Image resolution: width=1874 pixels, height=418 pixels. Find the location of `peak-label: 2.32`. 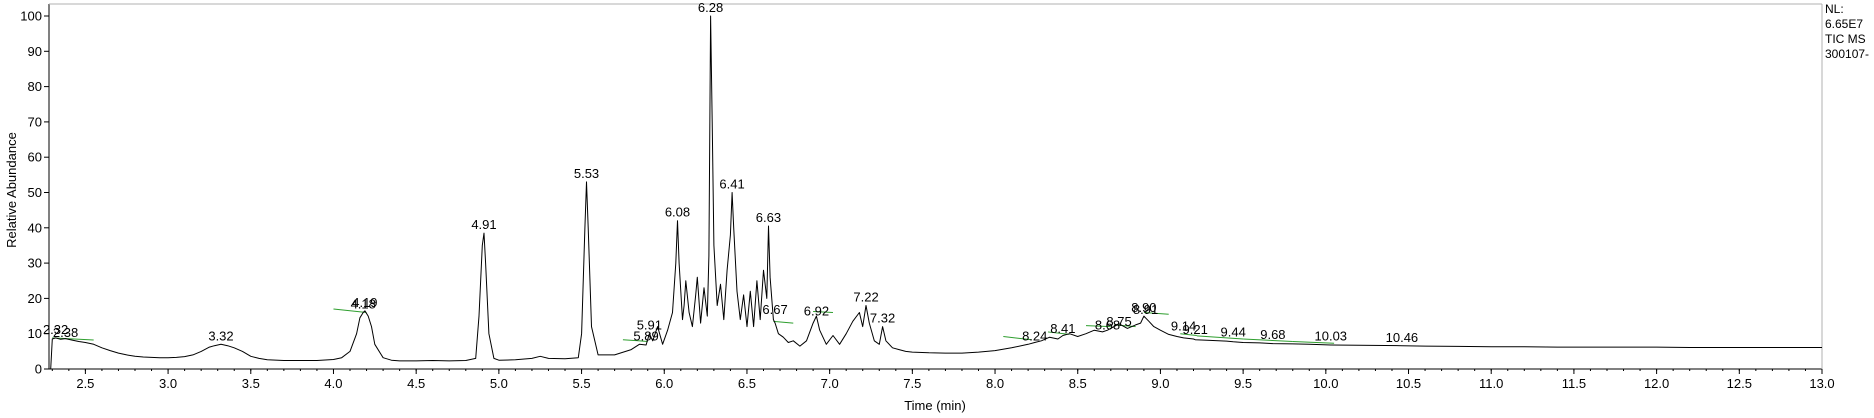

peak-label: 2.32 is located at coordinates (55, 329).